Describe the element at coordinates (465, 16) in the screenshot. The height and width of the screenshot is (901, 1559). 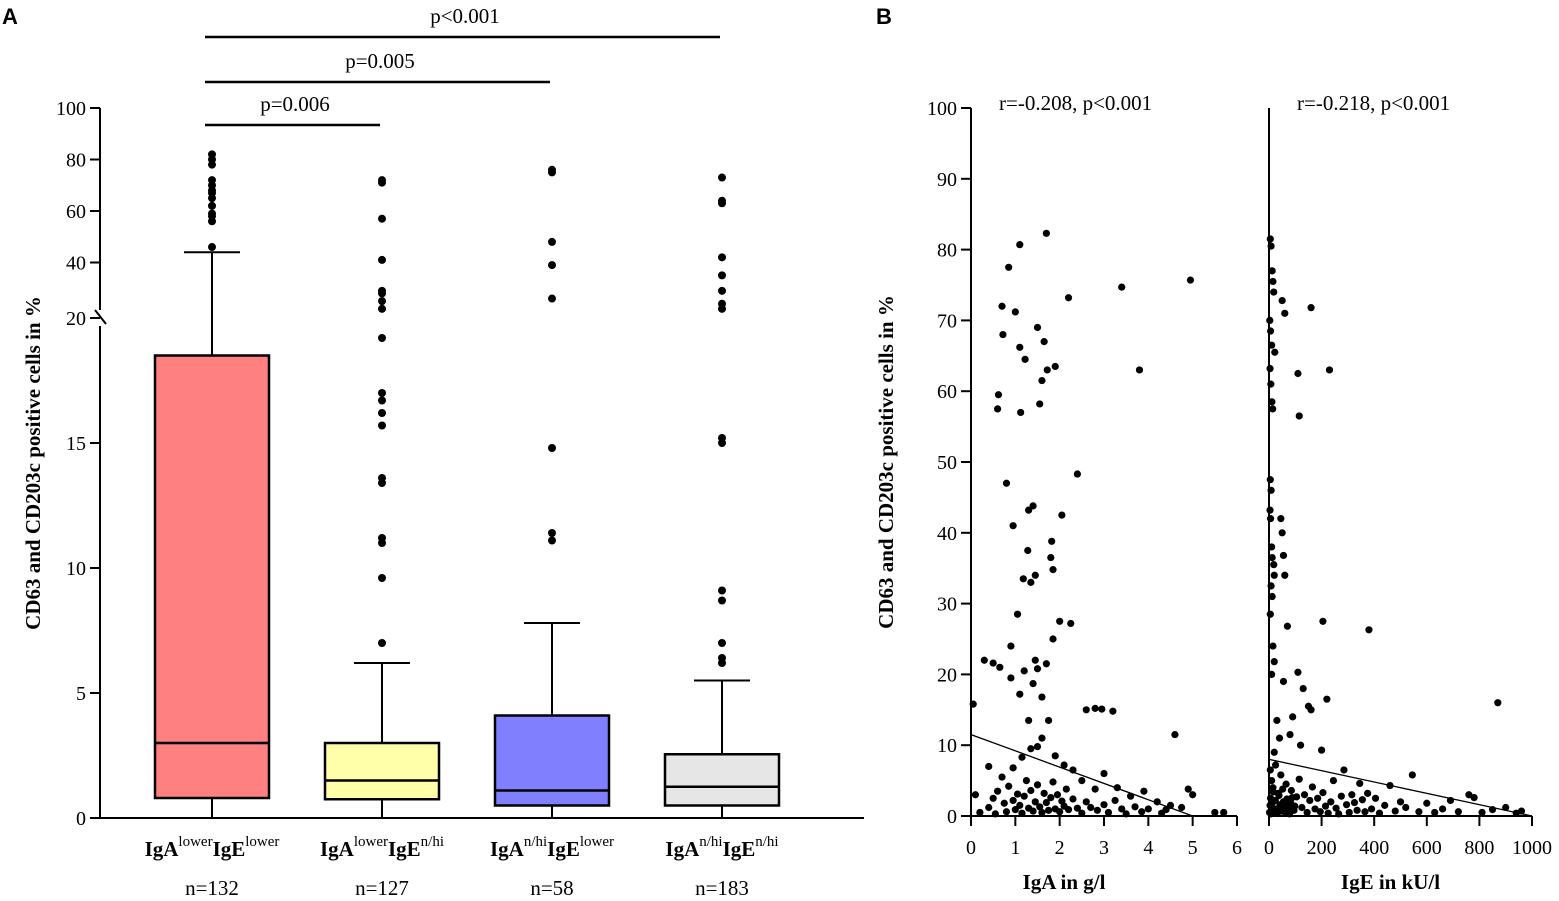
I see `significance-p-value: p<0.001` at that location.